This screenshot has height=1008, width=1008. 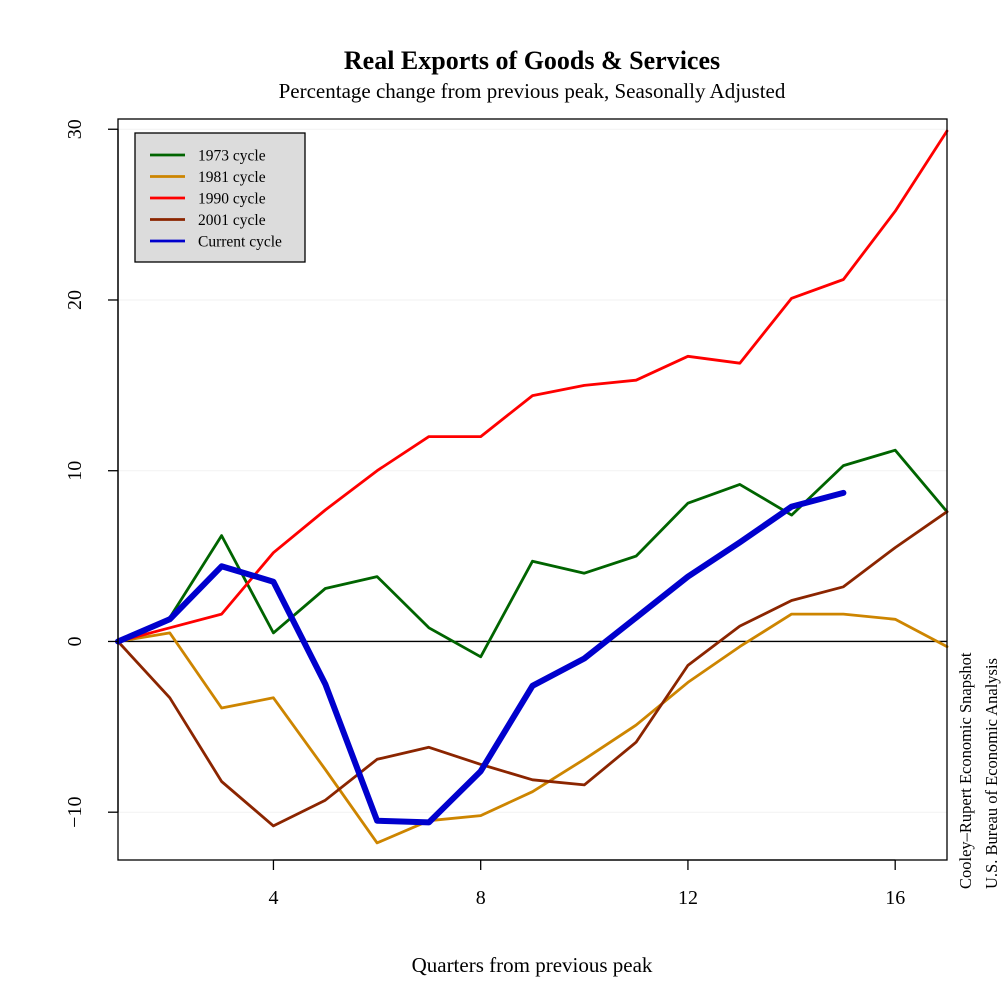 I want to click on x-tick-label: 12, so click(x=688, y=898).